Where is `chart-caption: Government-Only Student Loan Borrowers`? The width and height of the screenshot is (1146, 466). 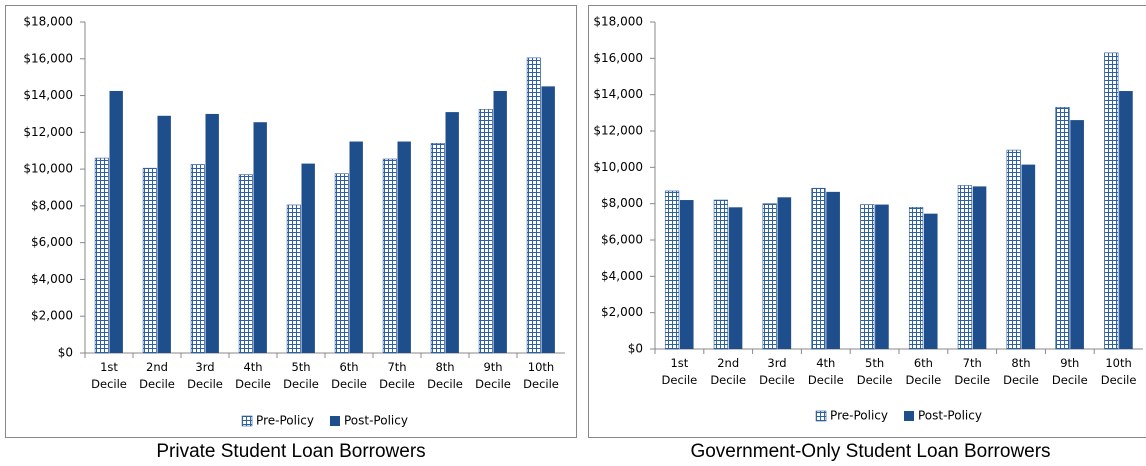 chart-caption: Government-Only Student Loan Borrowers is located at coordinates (870, 451).